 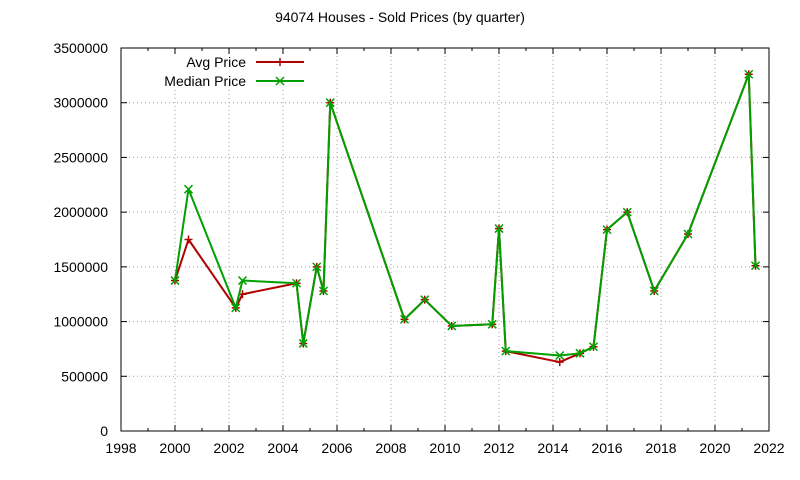 I want to click on y-tick-label: 1000000, so click(x=80, y=322).